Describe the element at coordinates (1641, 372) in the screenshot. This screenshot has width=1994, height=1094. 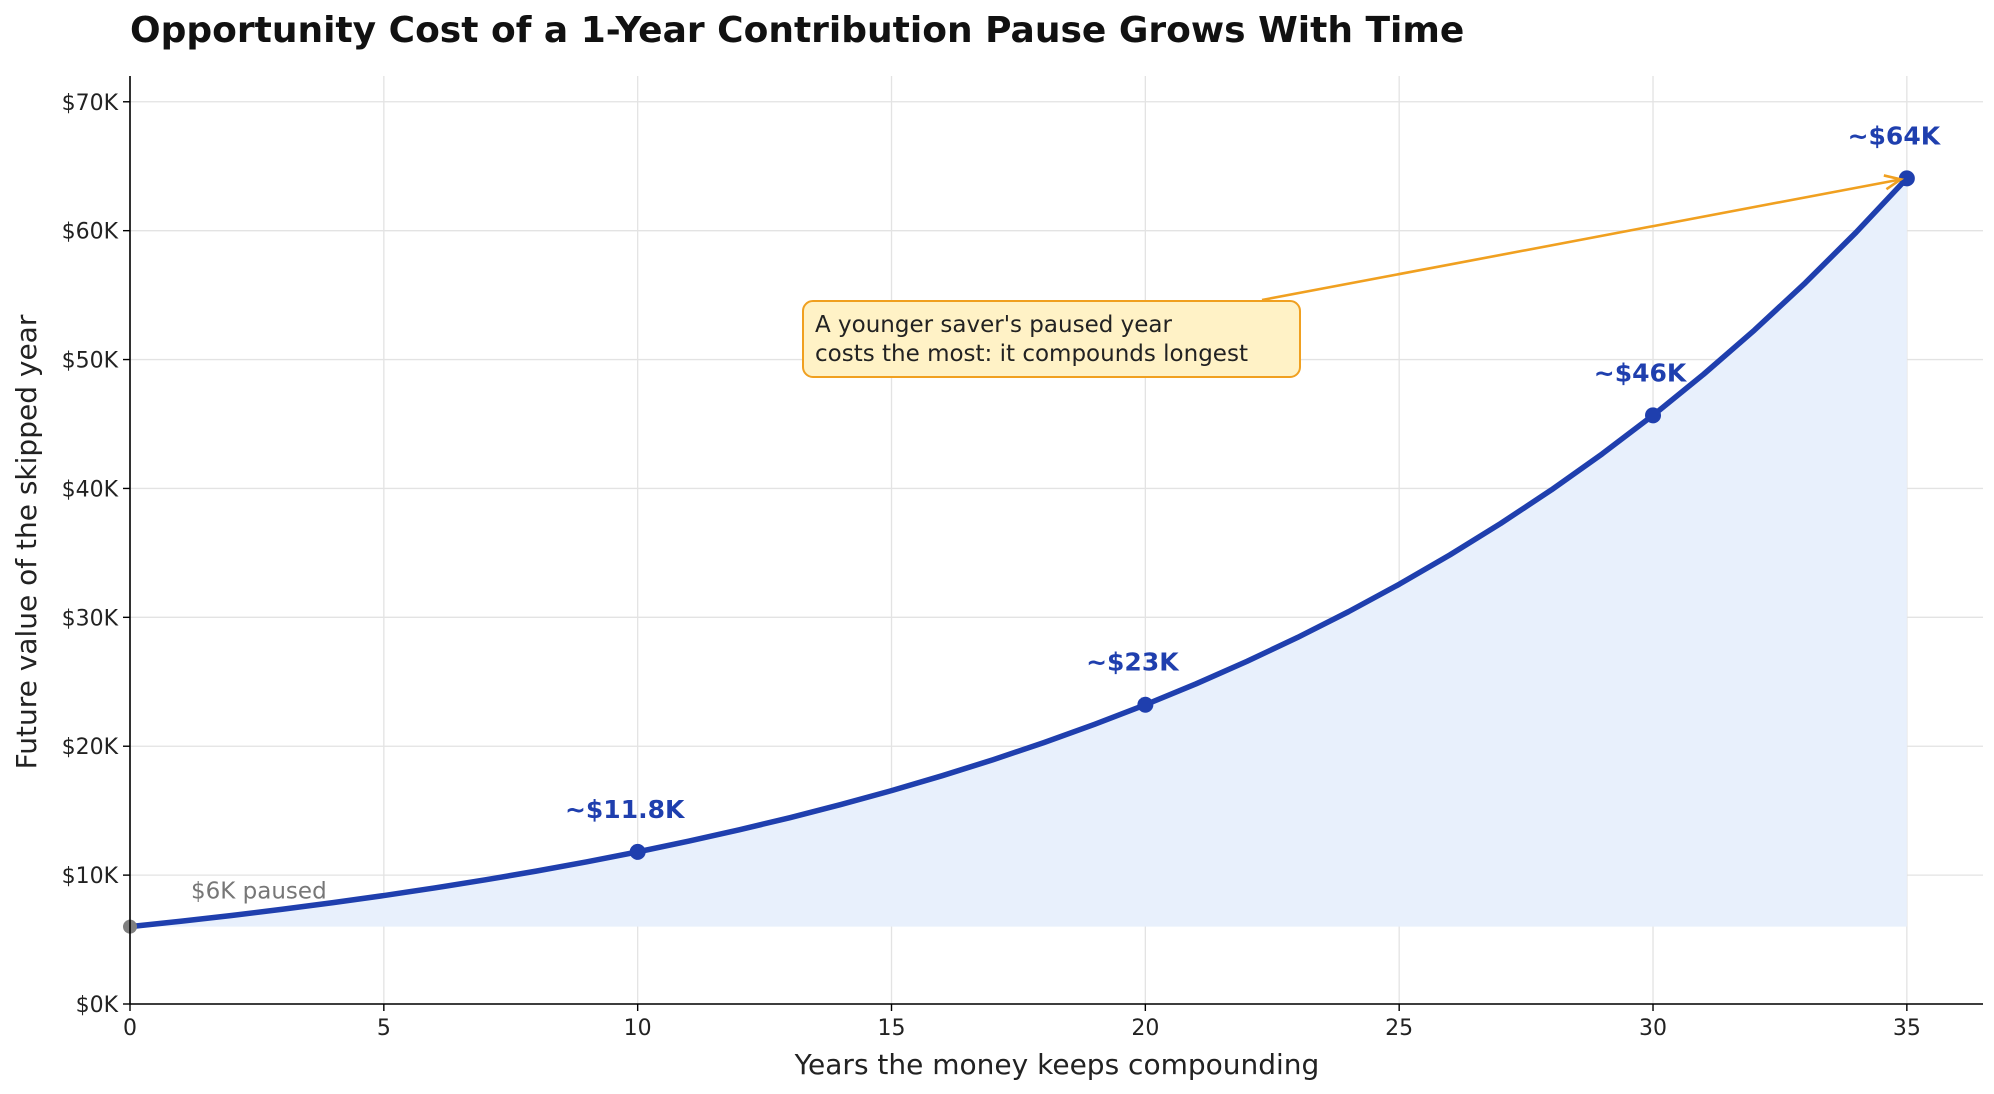
I see `data-label-30: ~$46K` at that location.